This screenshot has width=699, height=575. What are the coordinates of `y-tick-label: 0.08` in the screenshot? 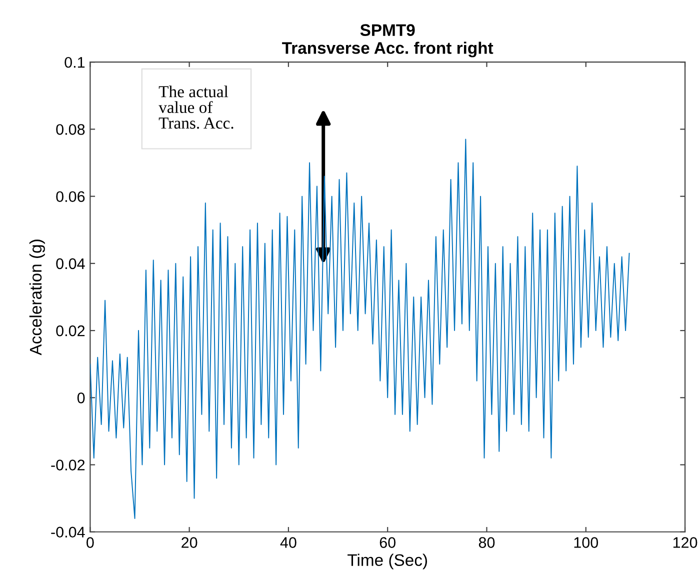 It's located at (70, 129).